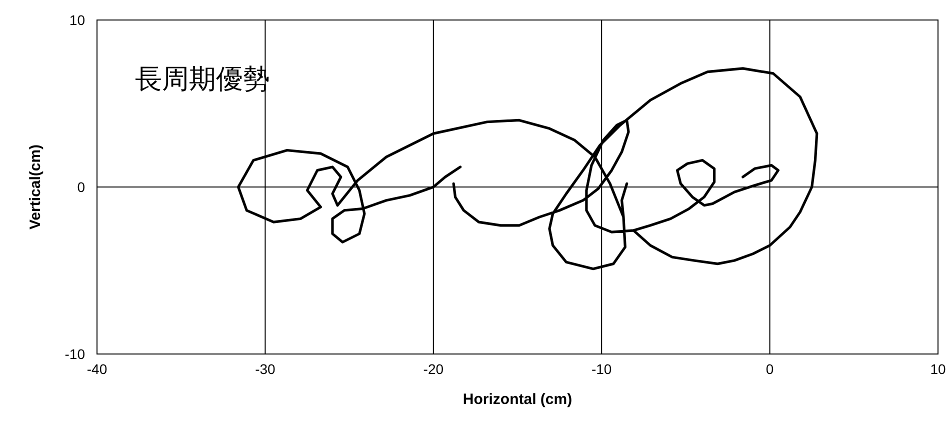 The height and width of the screenshot is (432, 951). Describe the element at coordinates (75, 354) in the screenshot. I see `y-tick-label: -10` at that location.